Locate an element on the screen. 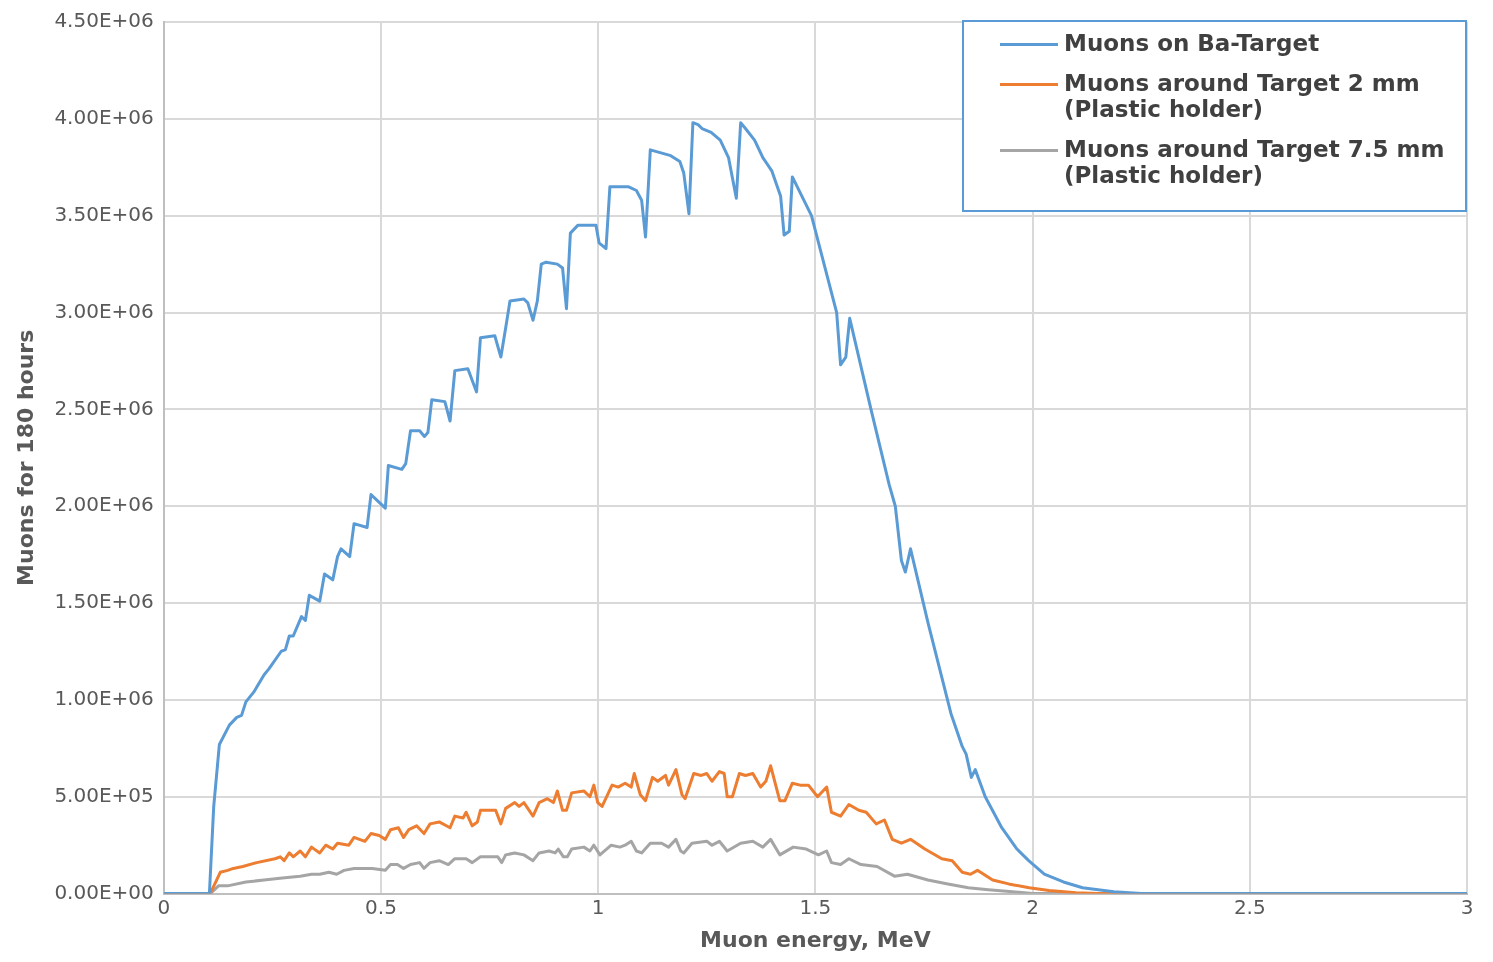  y-tick-label: 4.50E+06 is located at coordinates (104, 20).